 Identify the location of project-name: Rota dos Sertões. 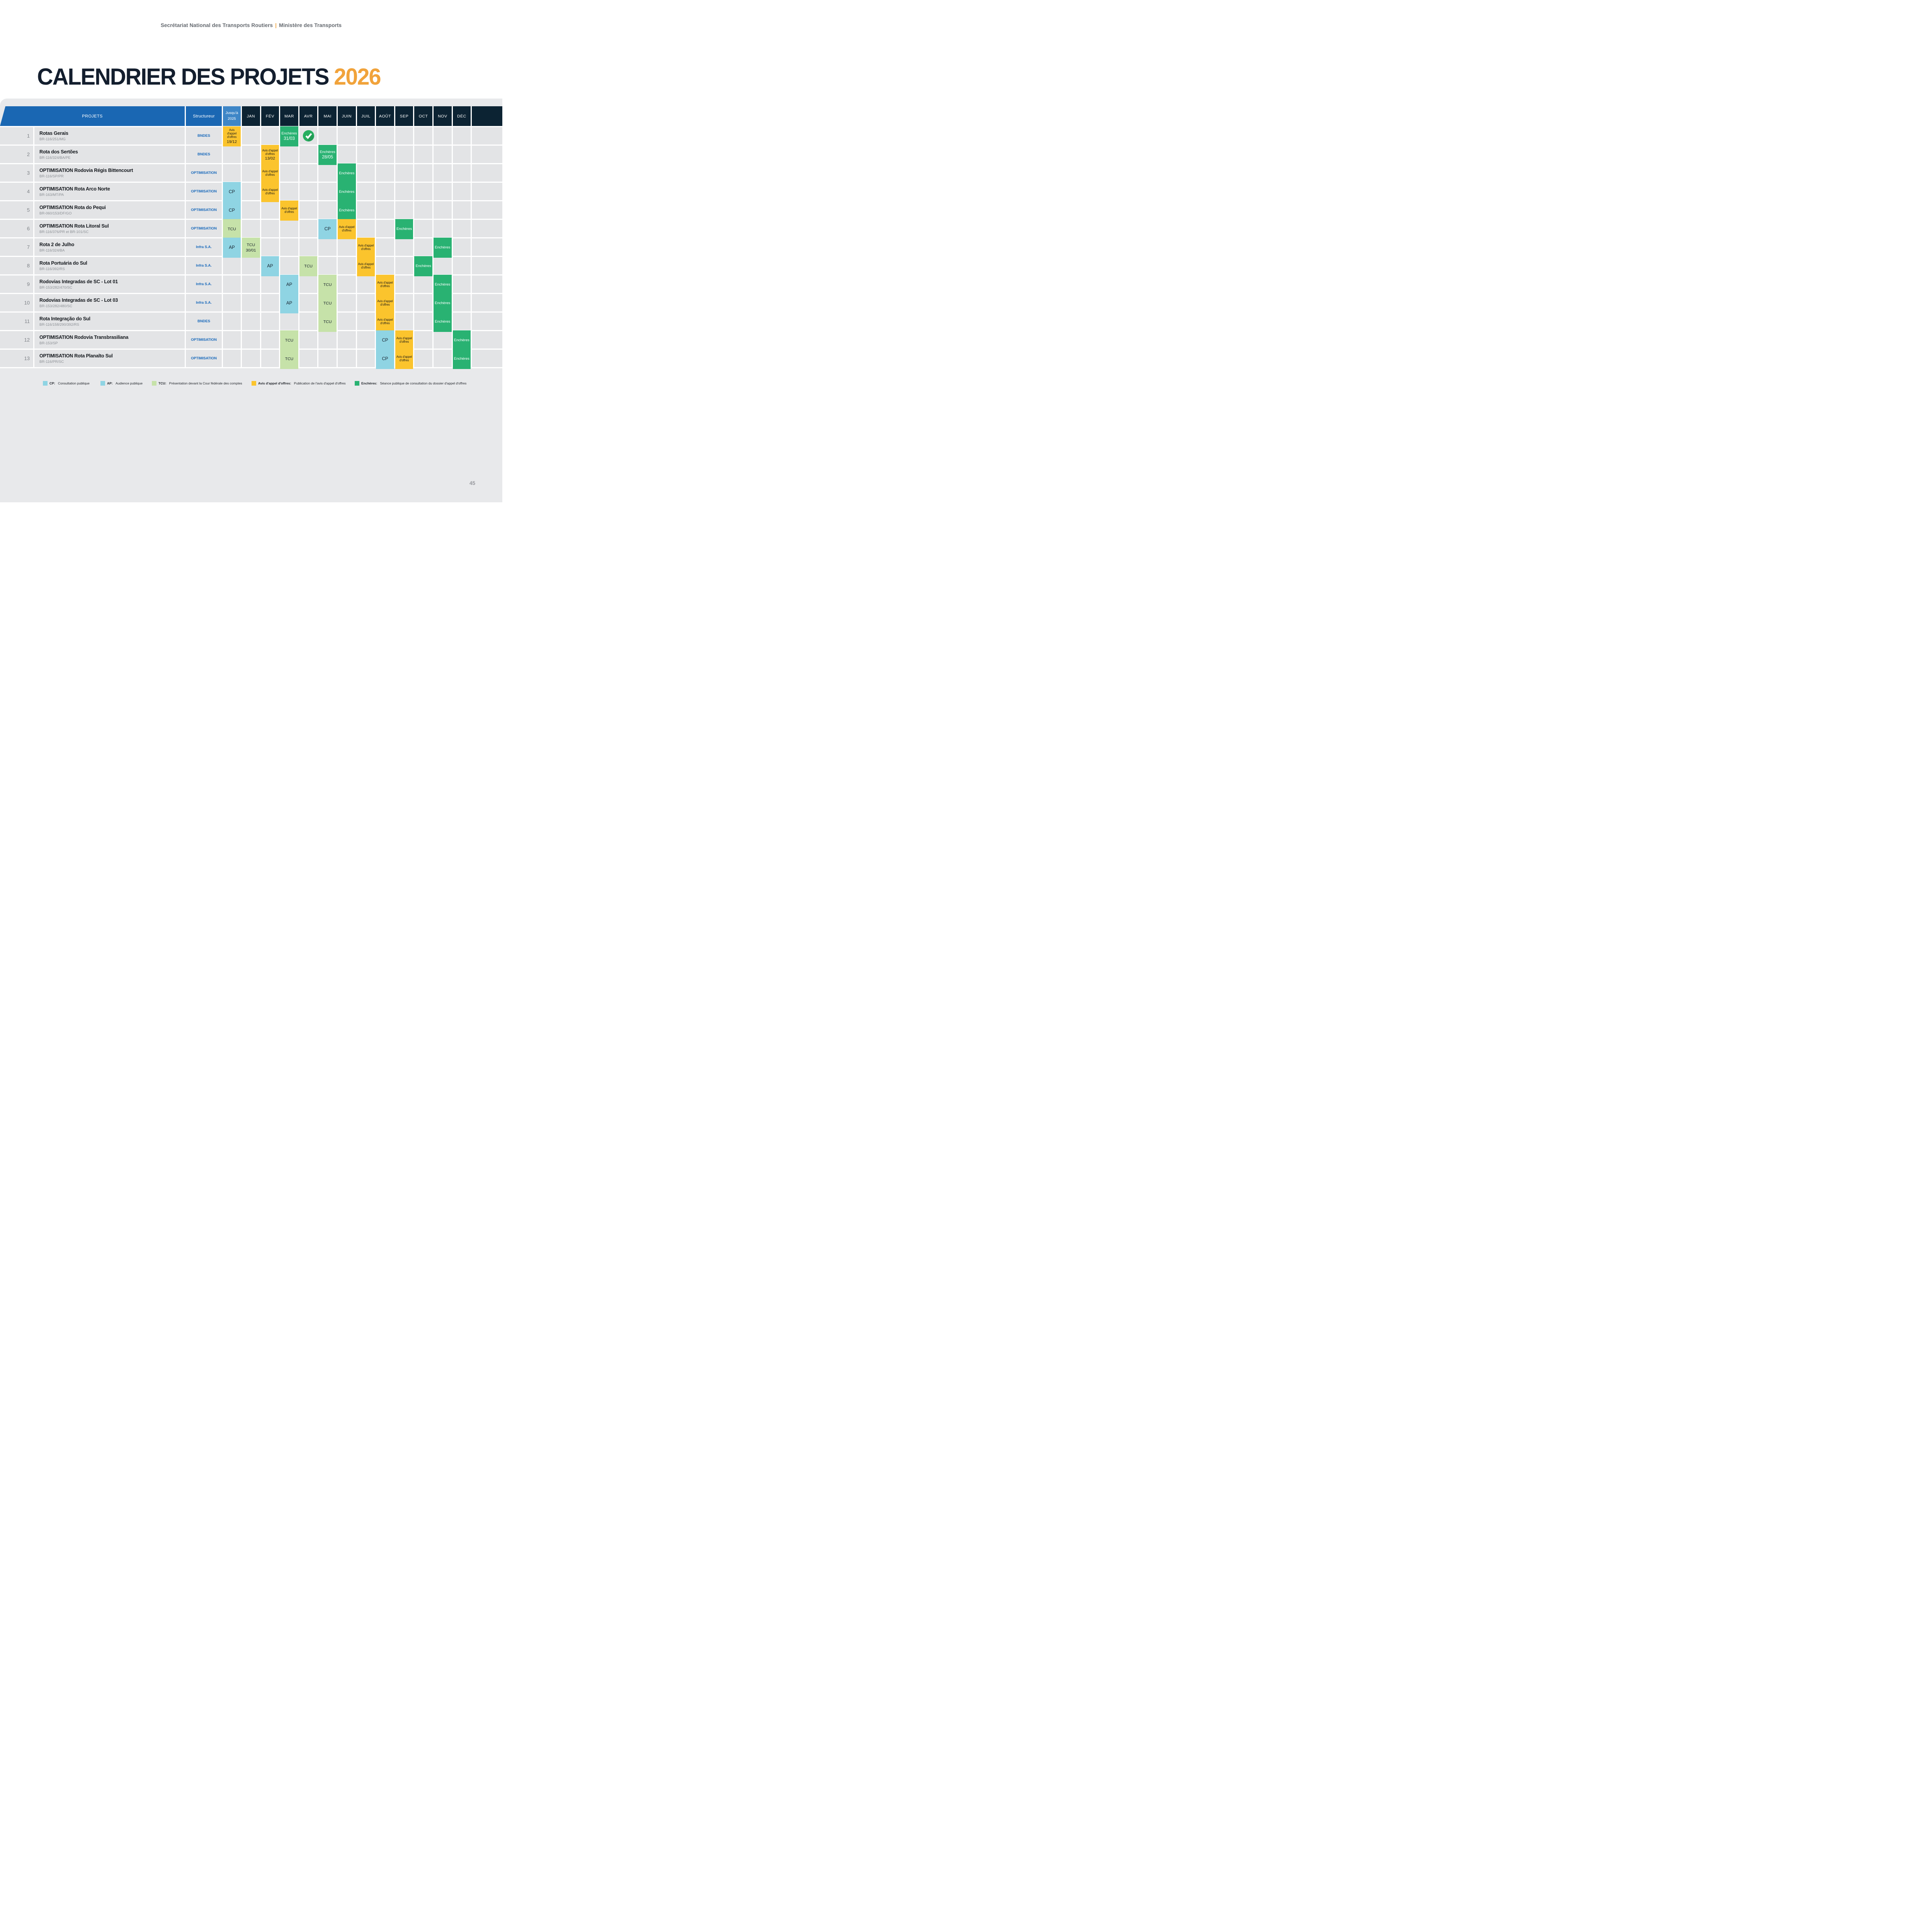
(58, 152).